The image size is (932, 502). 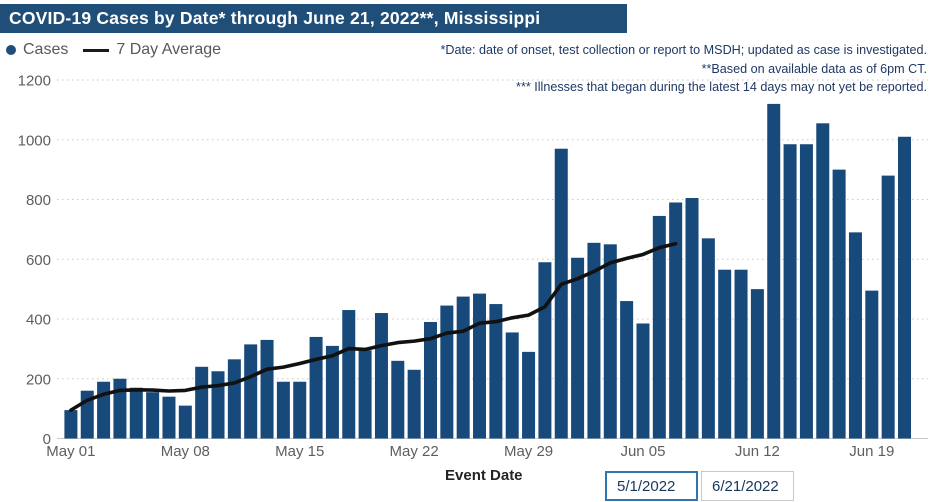 I want to click on bar-Jun 17, so click(x=839, y=304).